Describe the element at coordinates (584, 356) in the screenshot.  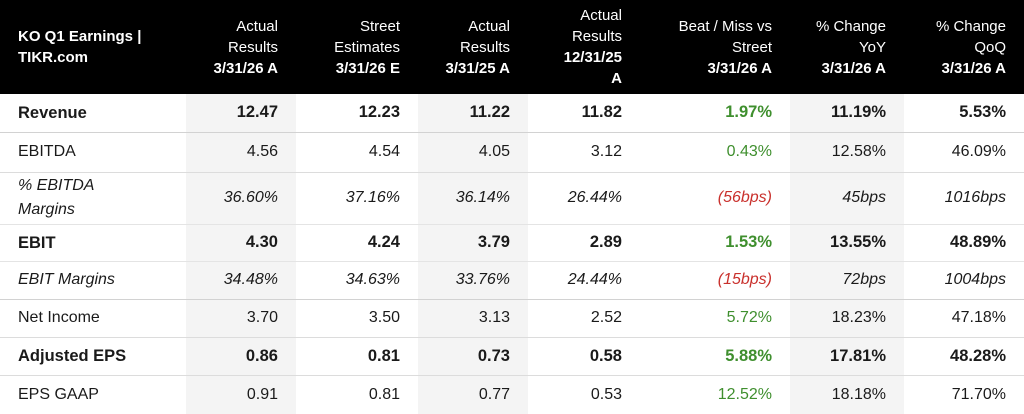
I see `cell-prior-quarter: 0.58` at that location.